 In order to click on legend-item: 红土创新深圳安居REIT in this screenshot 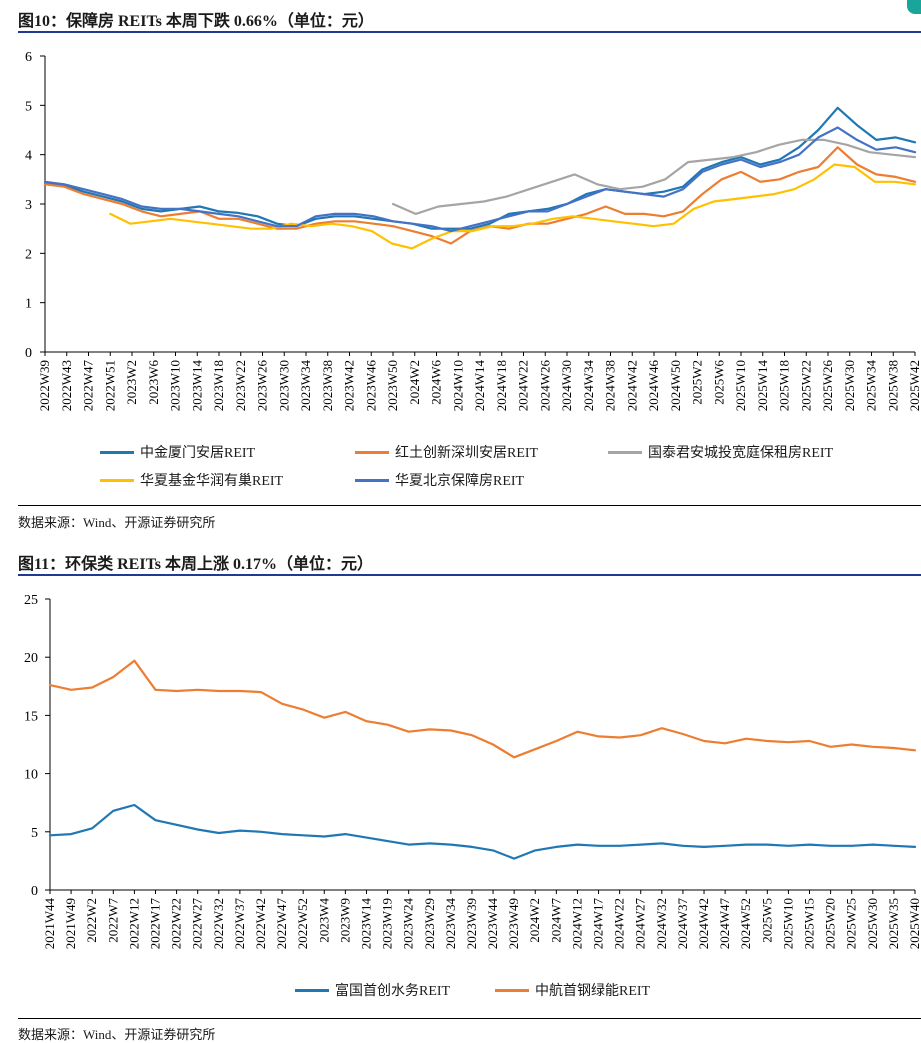, I will do `click(446, 452)`.